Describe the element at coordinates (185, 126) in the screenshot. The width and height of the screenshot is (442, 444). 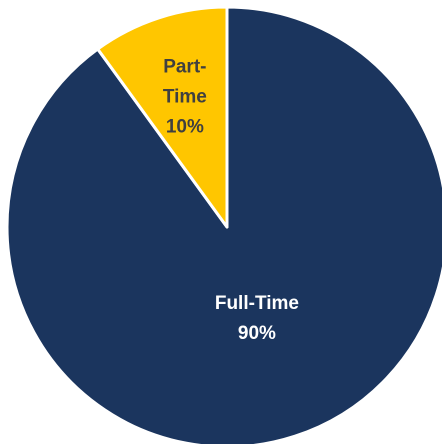
I see `slice-percent-part-time: 10%` at that location.